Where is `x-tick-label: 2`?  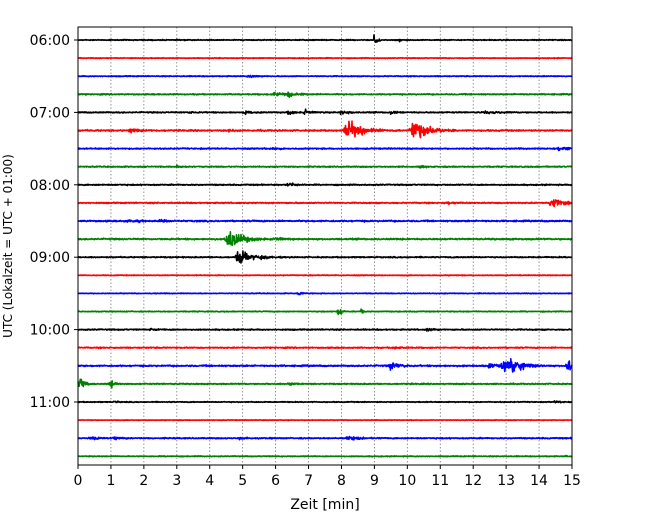 x-tick-label: 2 is located at coordinates (143, 481).